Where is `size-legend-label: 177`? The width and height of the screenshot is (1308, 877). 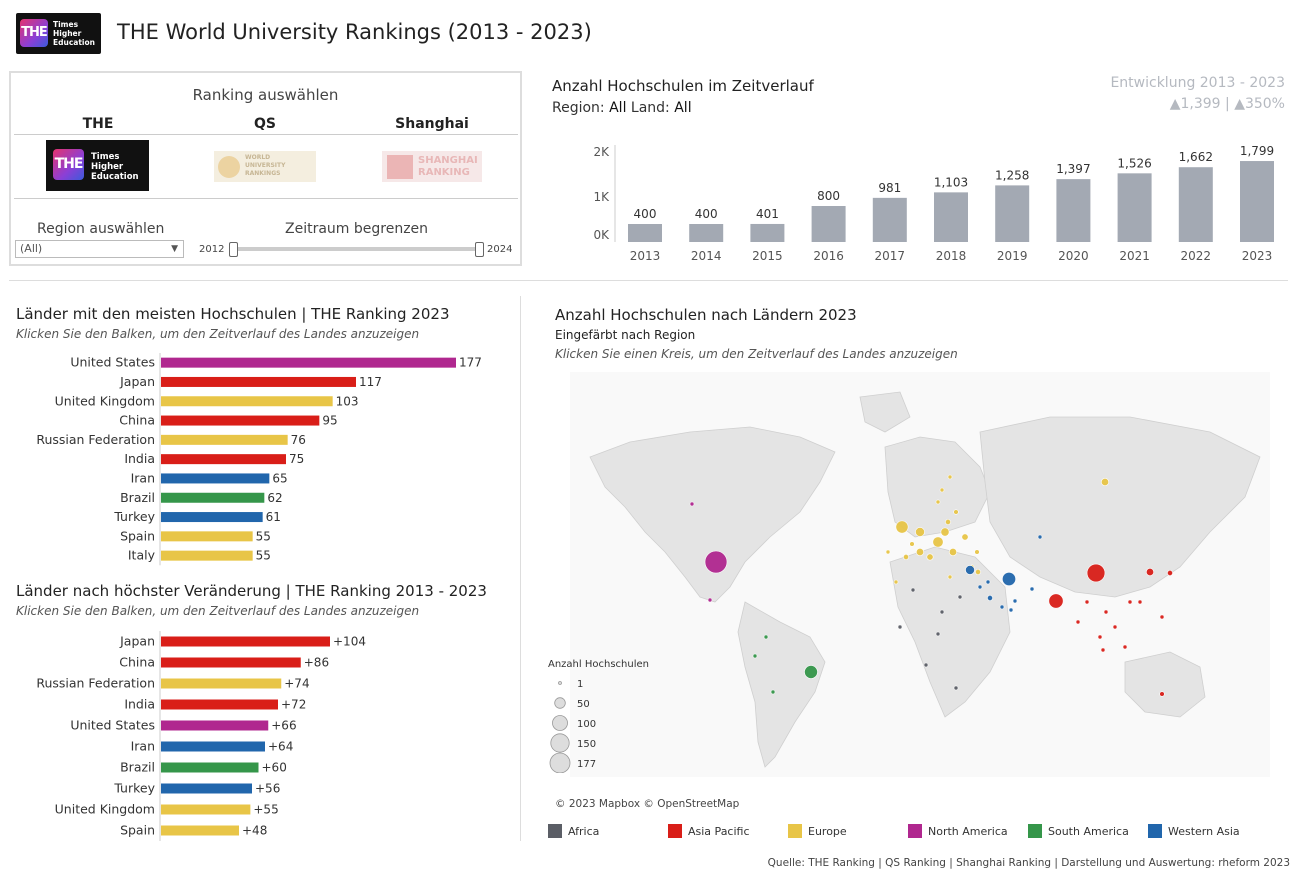 size-legend-label: 177 is located at coordinates (586, 764).